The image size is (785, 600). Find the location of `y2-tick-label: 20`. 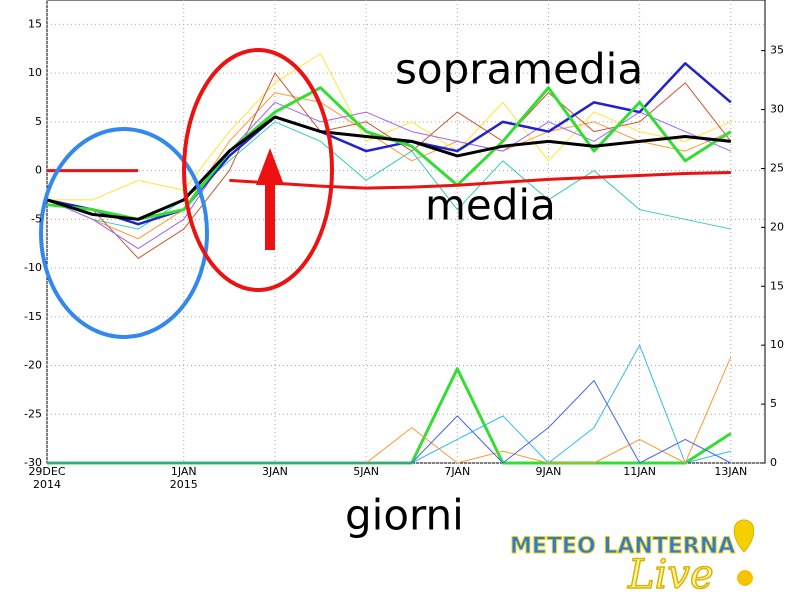

y2-tick-label: 20 is located at coordinates (777, 226).